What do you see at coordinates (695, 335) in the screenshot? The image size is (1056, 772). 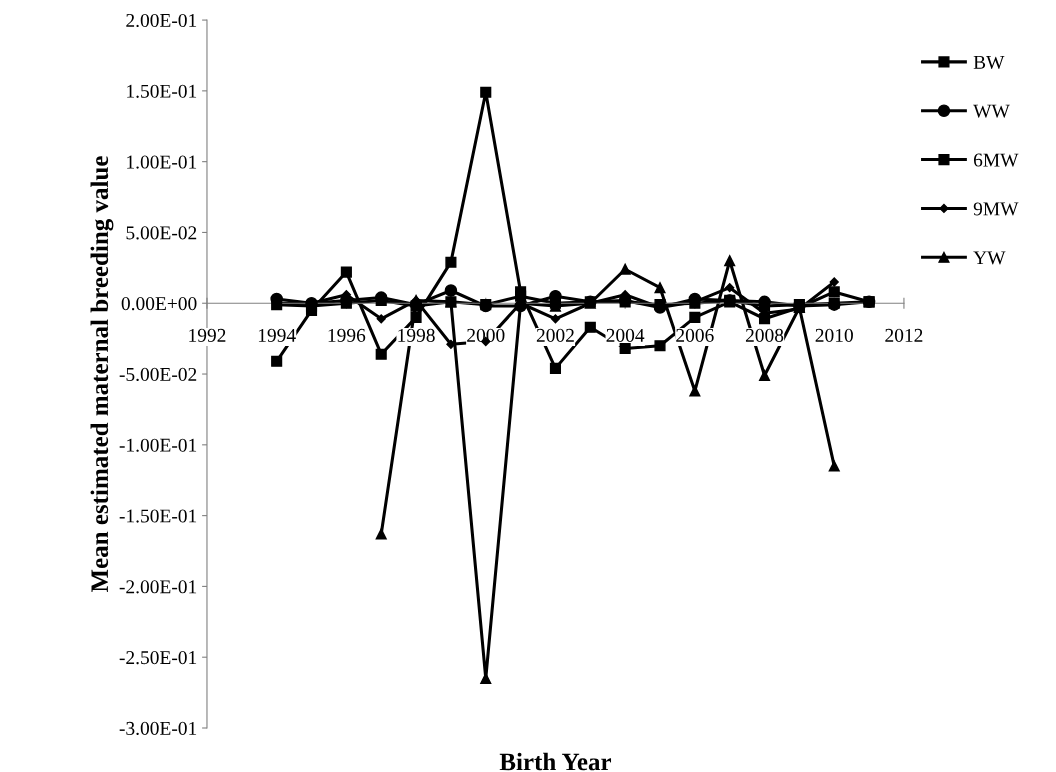 I see `x-tick-label: 2006` at bounding box center [695, 335].